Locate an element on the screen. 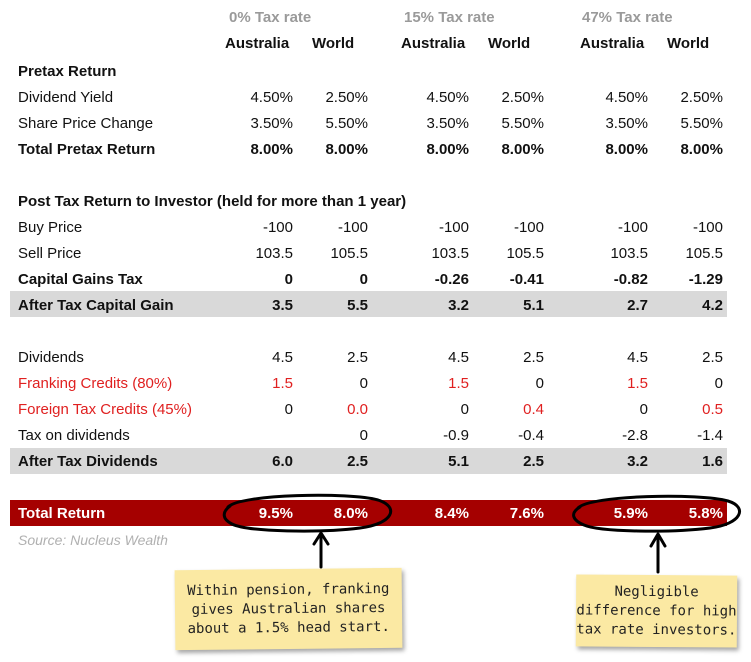  cell-dividend-yield-2: 4.50% is located at coordinates (447, 97).